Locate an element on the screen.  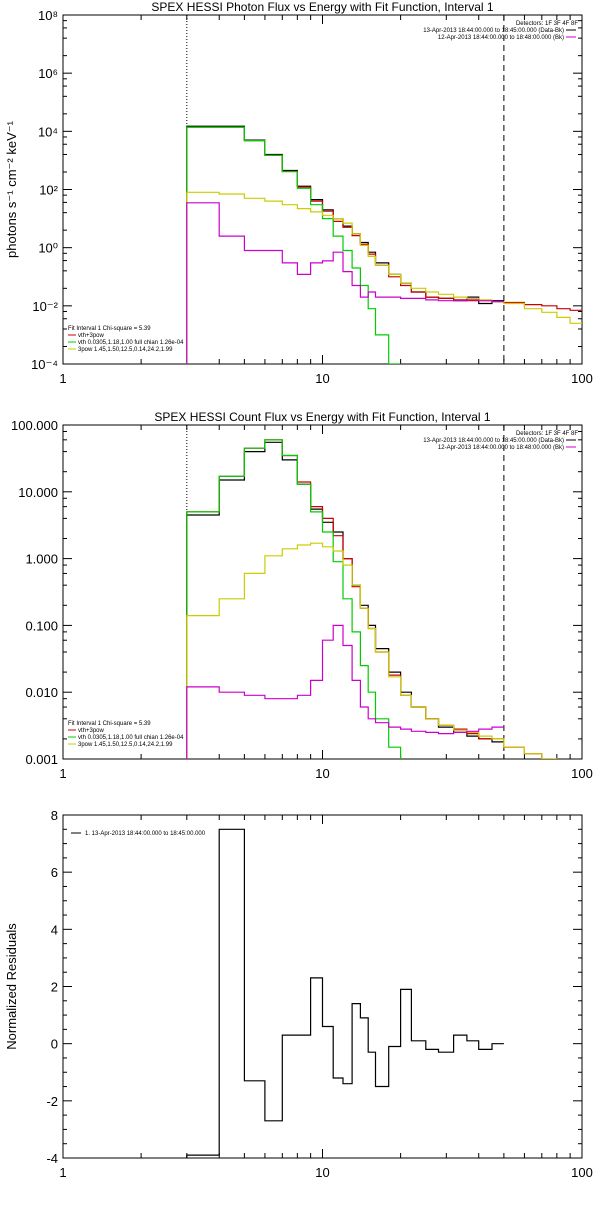
y-tick-label: 0.010 is located at coordinates (41, 692).